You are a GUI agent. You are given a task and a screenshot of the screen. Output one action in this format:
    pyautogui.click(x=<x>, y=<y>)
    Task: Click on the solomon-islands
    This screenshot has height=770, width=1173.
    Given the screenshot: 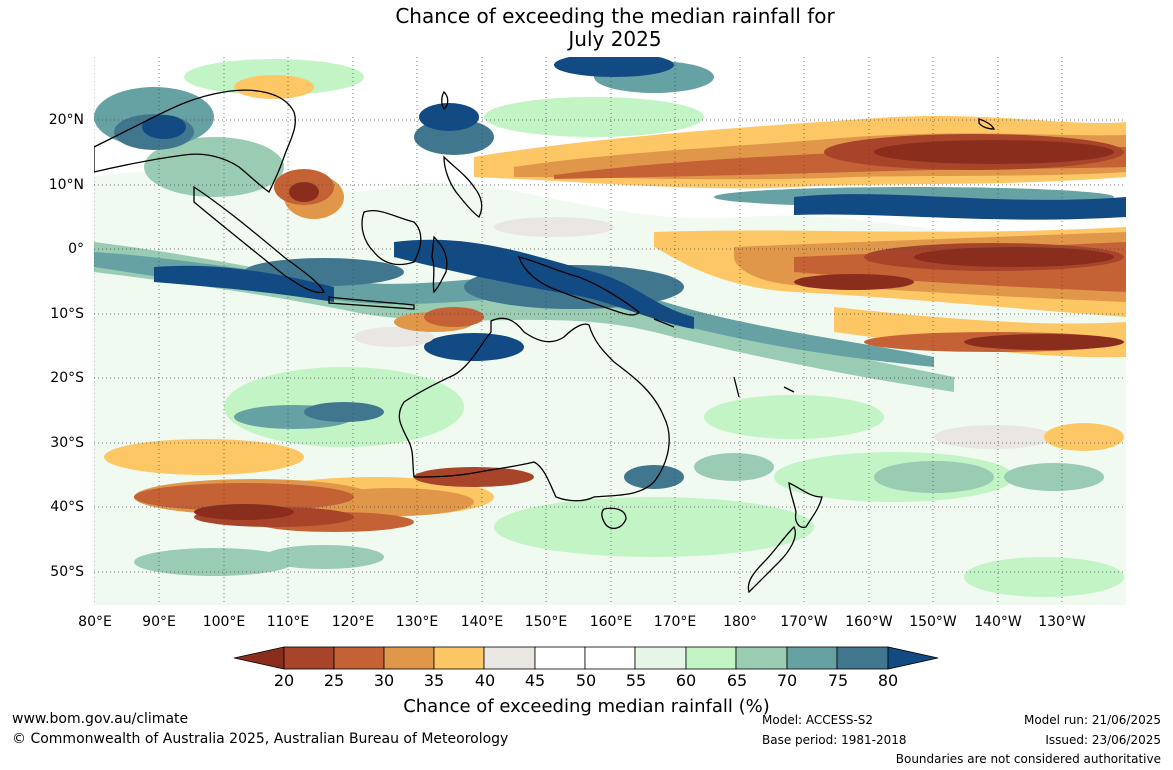 What is the action you would take?
    pyautogui.click(x=664, y=323)
    